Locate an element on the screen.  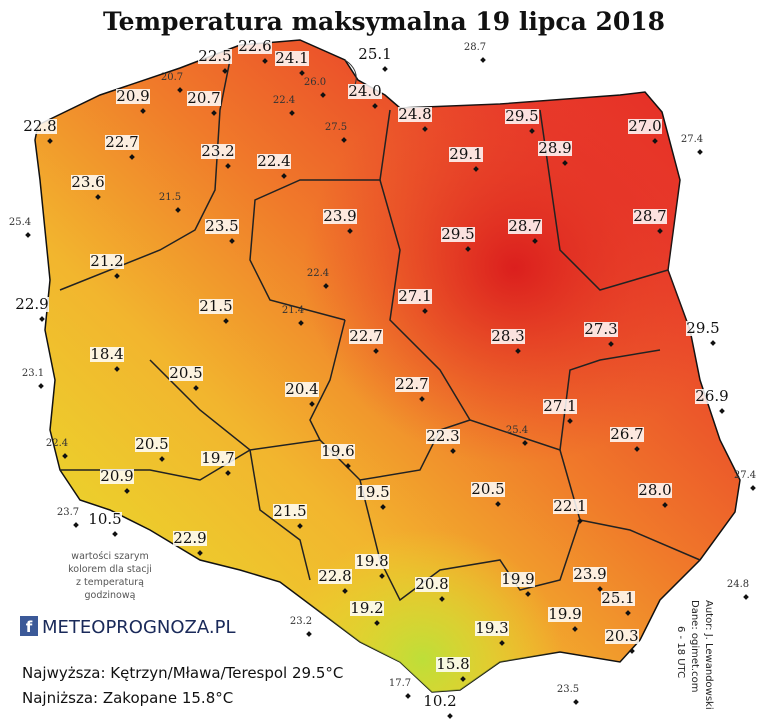
footer-max: Najwyższa: Kętrzyn/Mława/Terespol 29.5°C is located at coordinates (182, 673).